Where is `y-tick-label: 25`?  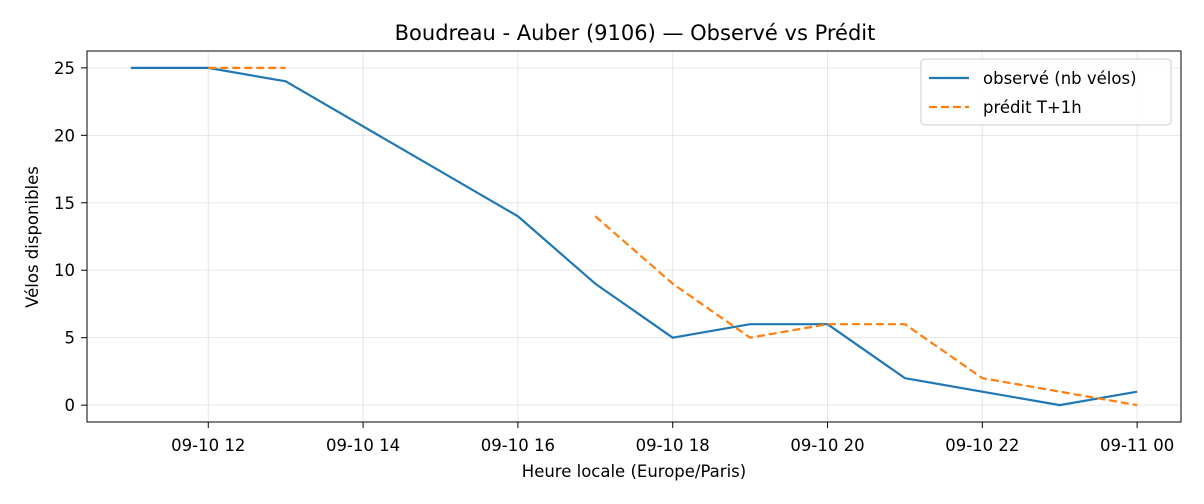
y-tick-label: 25 is located at coordinates (64, 68).